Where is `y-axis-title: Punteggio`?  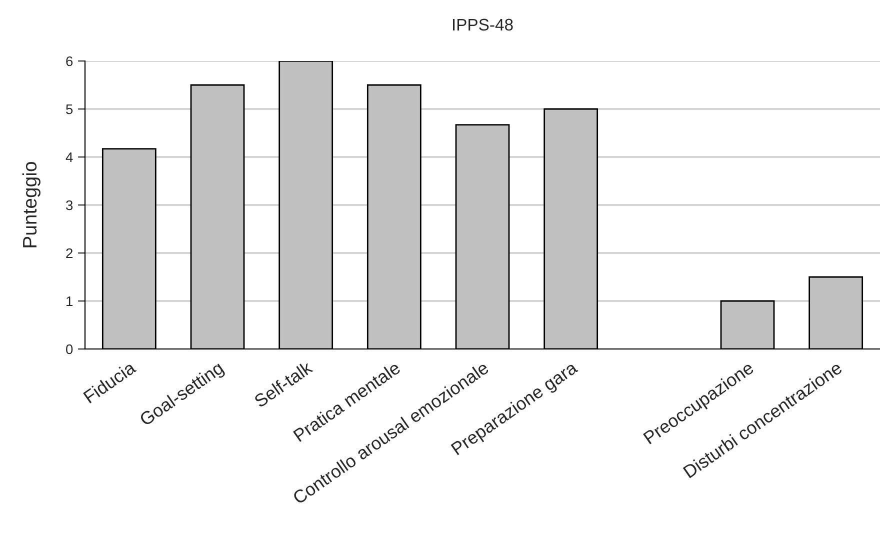 y-axis-title: Punteggio is located at coordinates (31, 205).